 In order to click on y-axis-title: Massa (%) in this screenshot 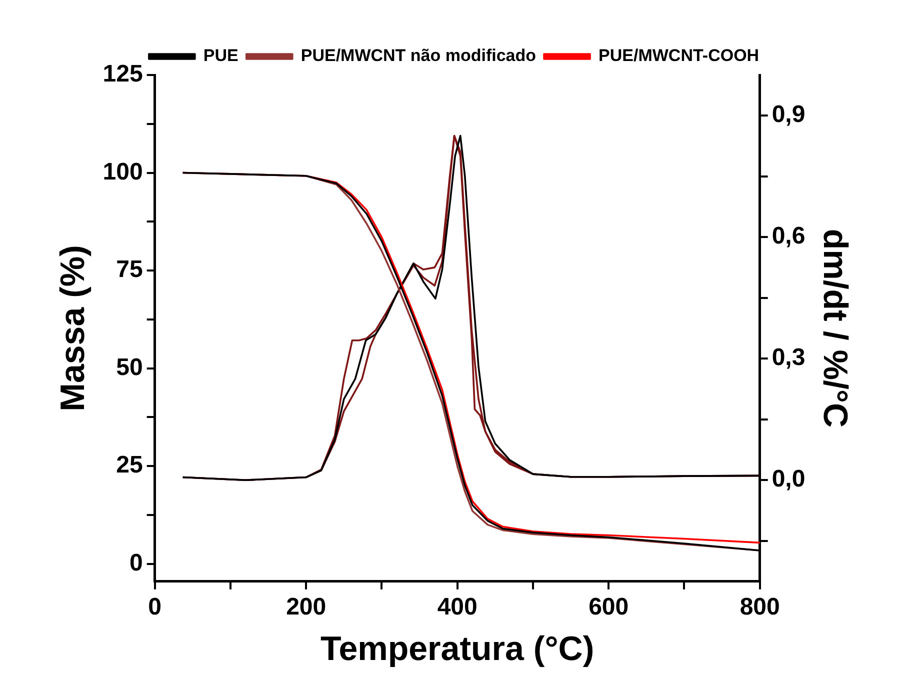, I will do `click(73, 328)`.